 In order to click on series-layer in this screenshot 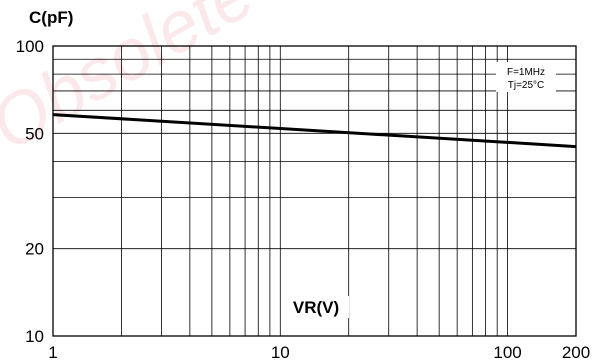, I will do `click(314, 131)`.